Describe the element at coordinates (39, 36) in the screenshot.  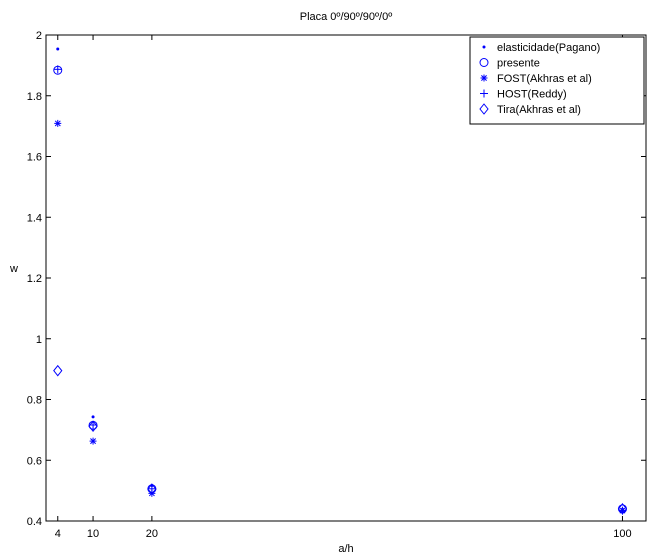
I see `y-tick-label: 2` at that location.